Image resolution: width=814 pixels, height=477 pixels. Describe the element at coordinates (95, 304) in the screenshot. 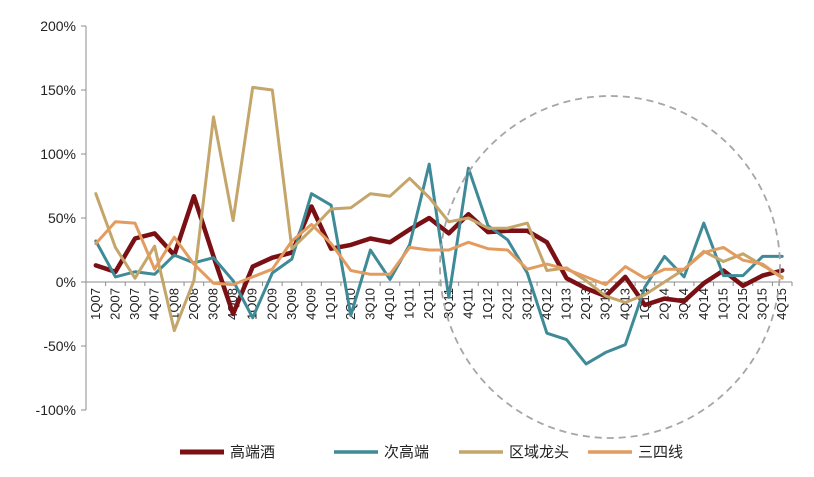

I see `x-tick-label: 1Q07` at that location.